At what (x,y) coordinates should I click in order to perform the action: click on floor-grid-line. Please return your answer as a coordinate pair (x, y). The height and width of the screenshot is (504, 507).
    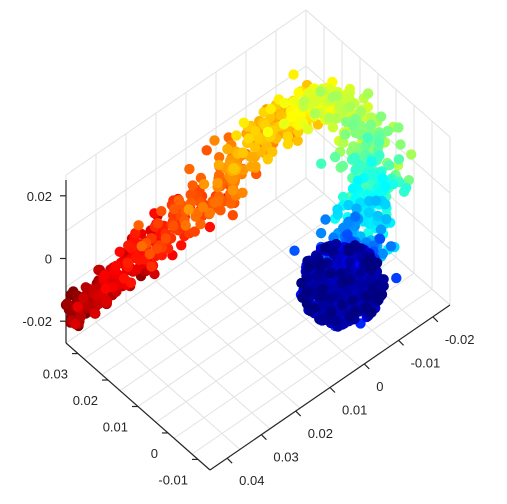
    Looking at the image, I should click on (228, 344).